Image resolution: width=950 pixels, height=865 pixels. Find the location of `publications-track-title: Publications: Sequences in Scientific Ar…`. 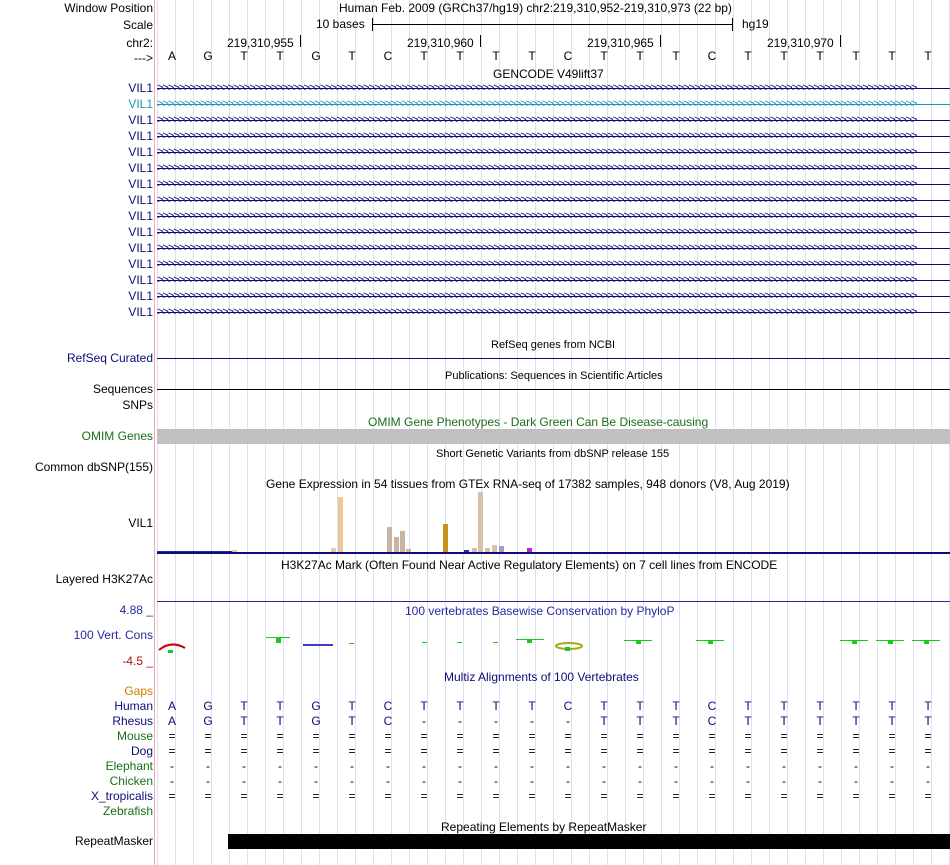

publications-track-title: Publications: Sequences in Scientific Ar… is located at coordinates (554, 376).